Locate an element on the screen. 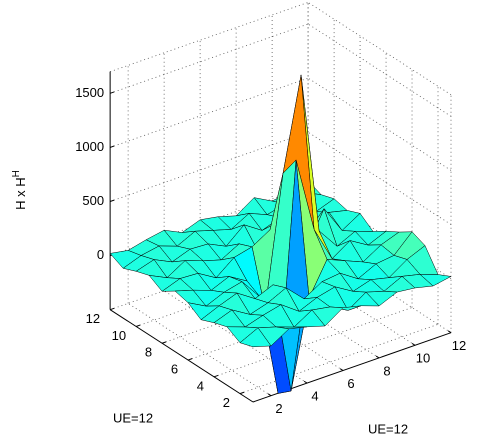 This screenshot has height=443, width=491. y-tick-label: 6 is located at coordinates (174, 368).